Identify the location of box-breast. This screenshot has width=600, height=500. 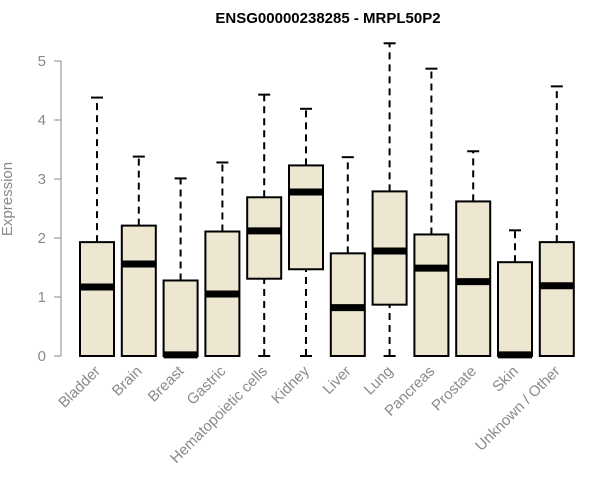
(180, 268).